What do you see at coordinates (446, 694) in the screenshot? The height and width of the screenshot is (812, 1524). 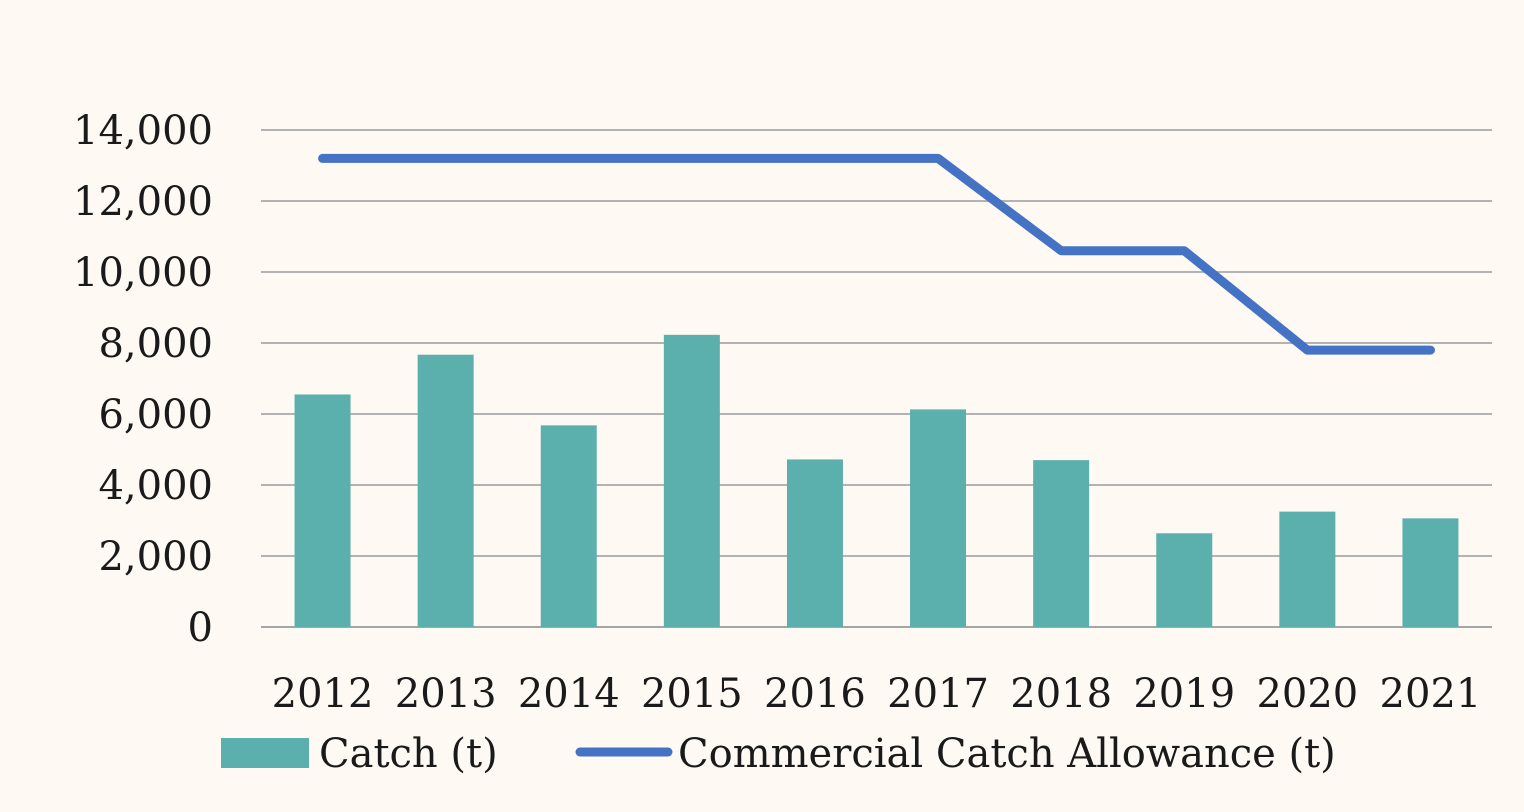 I see `x-tick-label: 2013` at bounding box center [446, 694].